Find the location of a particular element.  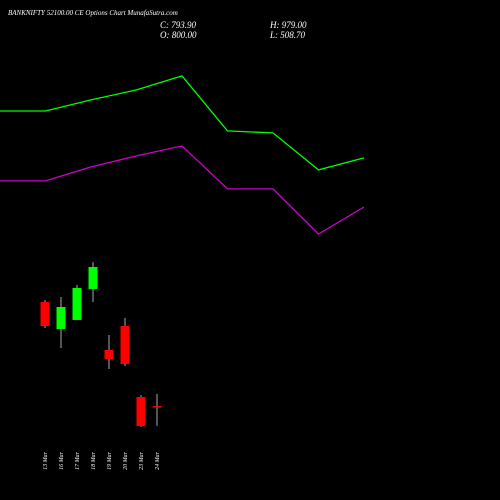

x-tick-label: 23 Mar is located at coordinates (142, 460).